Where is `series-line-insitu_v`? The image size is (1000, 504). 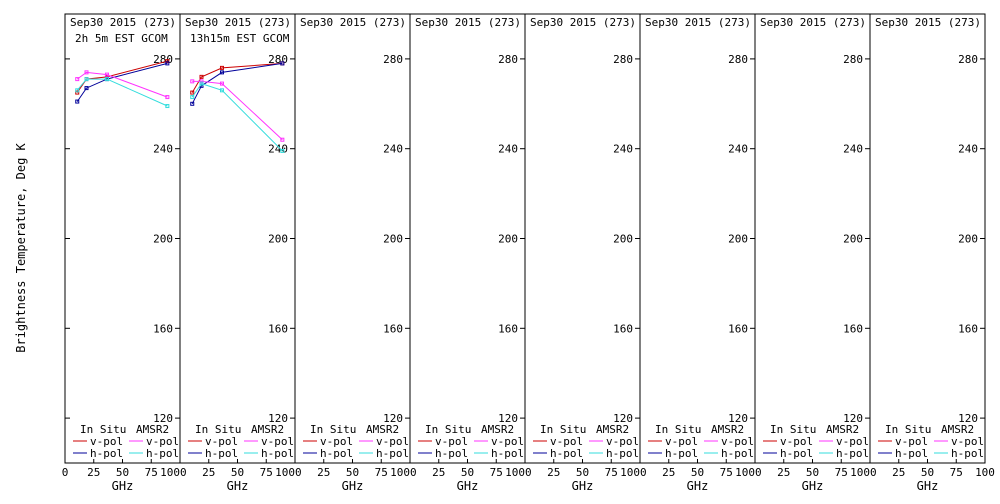 series-line-insitu_v is located at coordinates (122, 76).